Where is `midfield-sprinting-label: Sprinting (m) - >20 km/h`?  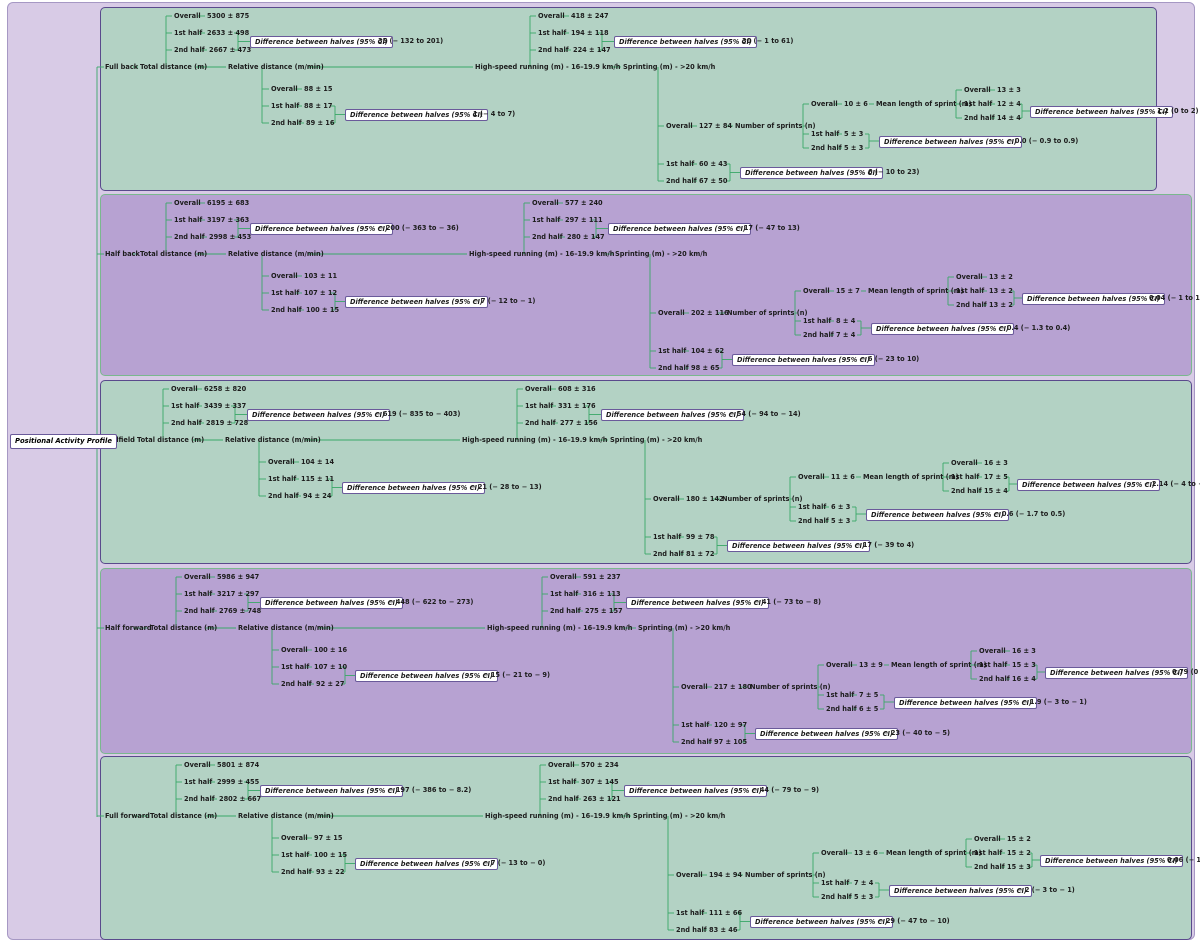
midfield-sprinting-label: Sprinting (m) - >20 km/h is located at coordinates (656, 439).